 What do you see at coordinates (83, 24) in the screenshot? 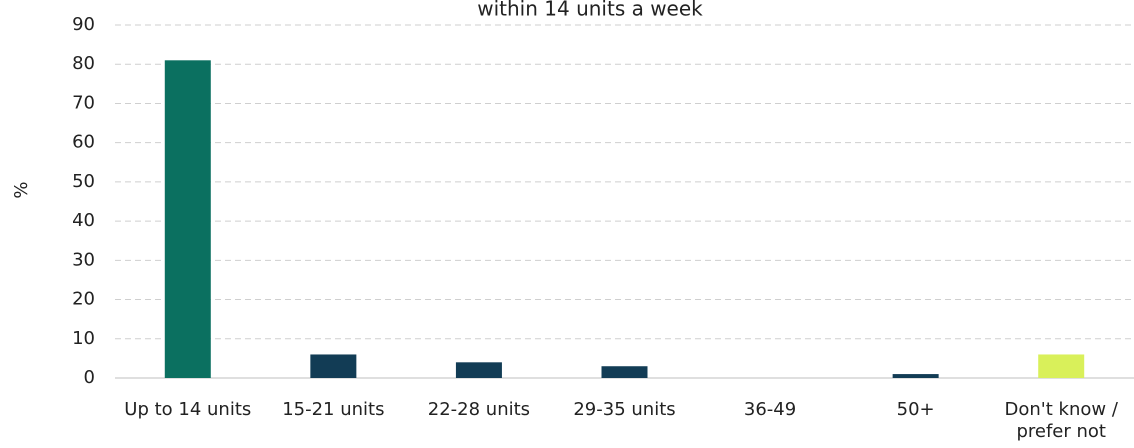
I see `y-tick-label: 90` at bounding box center [83, 24].